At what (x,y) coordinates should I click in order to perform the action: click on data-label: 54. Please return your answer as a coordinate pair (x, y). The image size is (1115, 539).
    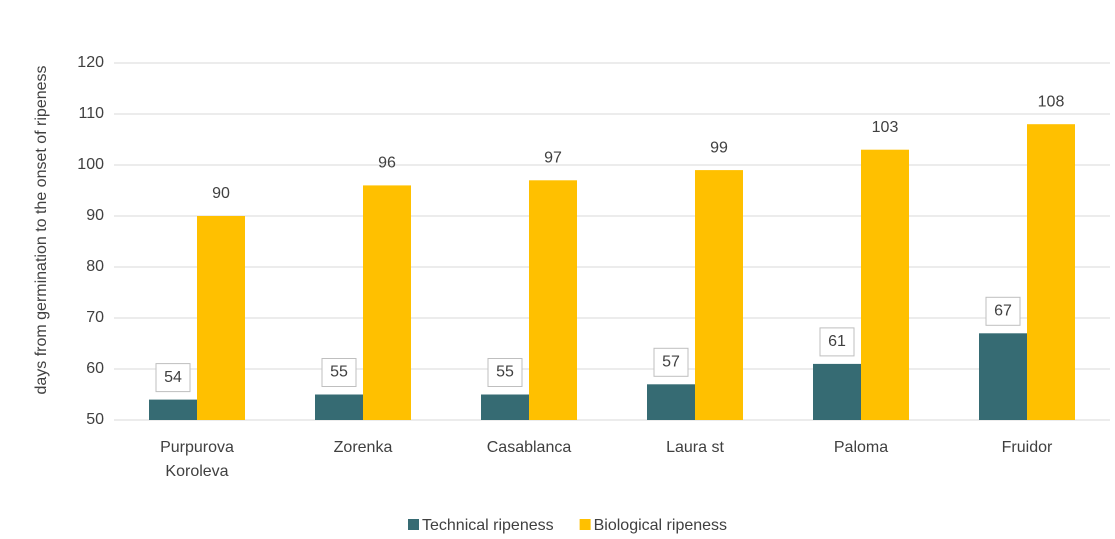
    Looking at the image, I should click on (173, 377).